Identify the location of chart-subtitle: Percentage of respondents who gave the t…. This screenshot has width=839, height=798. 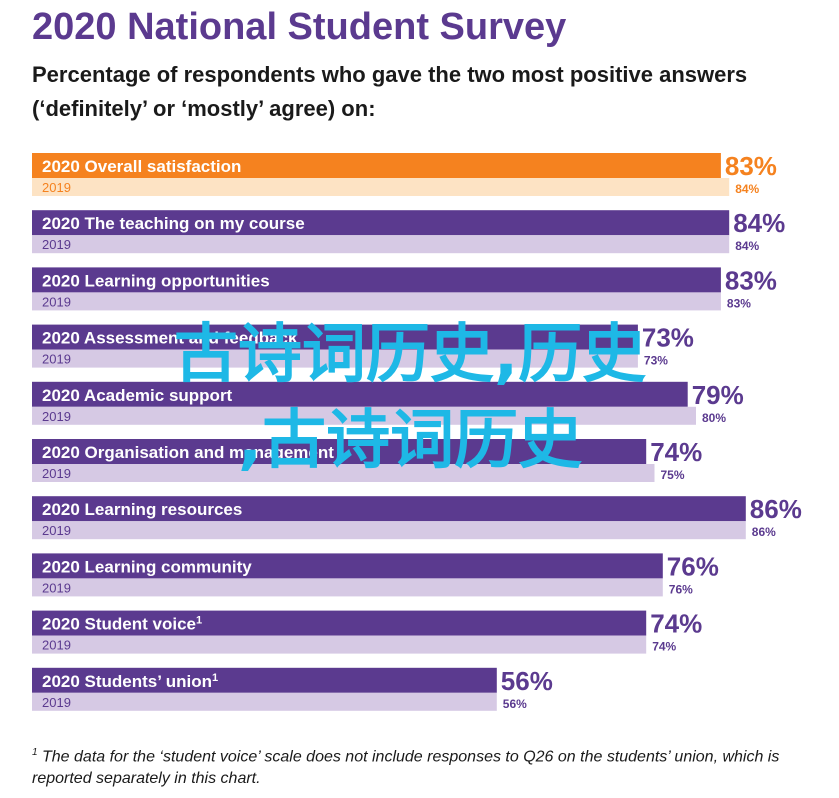
(390, 91).